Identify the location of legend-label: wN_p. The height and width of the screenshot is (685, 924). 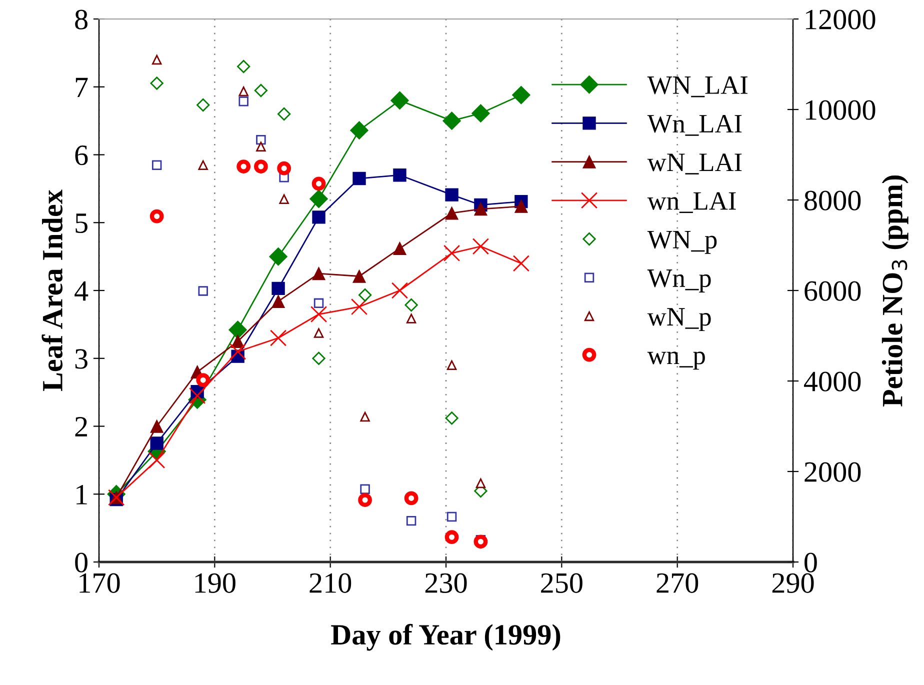
(679, 320).